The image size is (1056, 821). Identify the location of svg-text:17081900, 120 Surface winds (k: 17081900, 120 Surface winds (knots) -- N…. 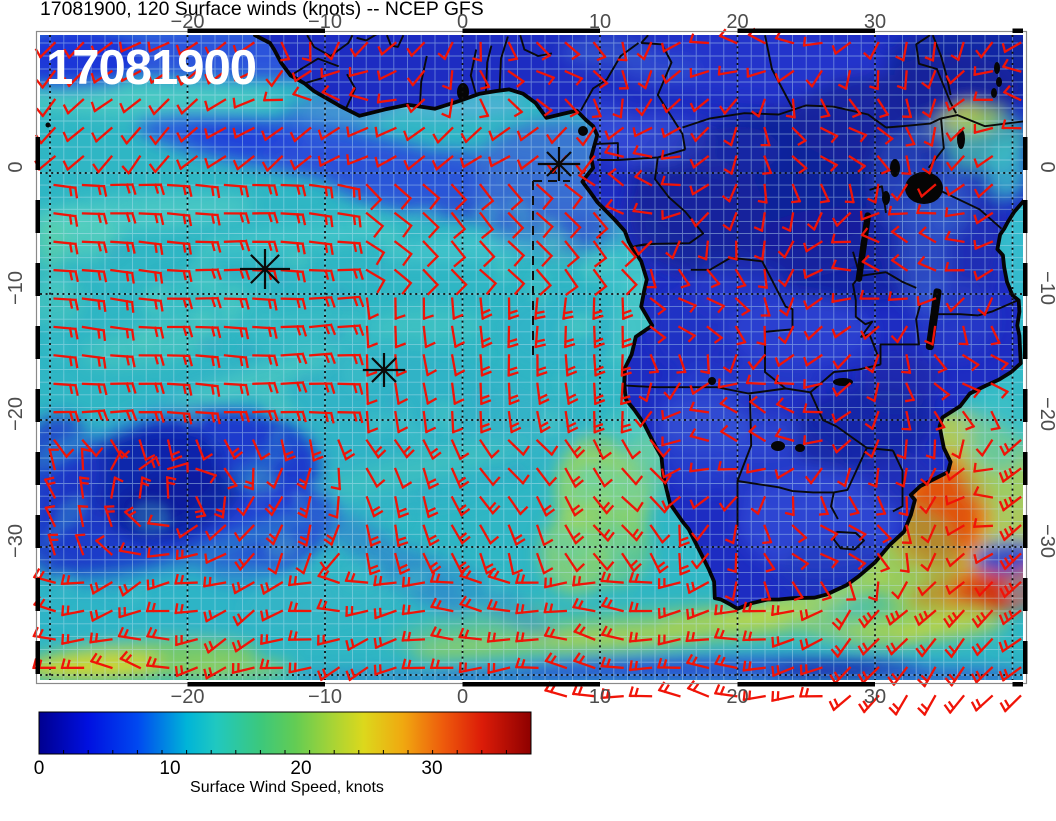
(262, 10).